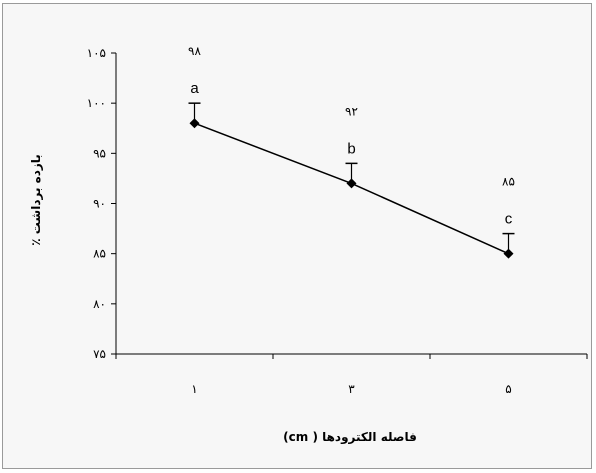  What do you see at coordinates (351, 111) in the screenshot?
I see `data-label: ۹۲` at bounding box center [351, 111].